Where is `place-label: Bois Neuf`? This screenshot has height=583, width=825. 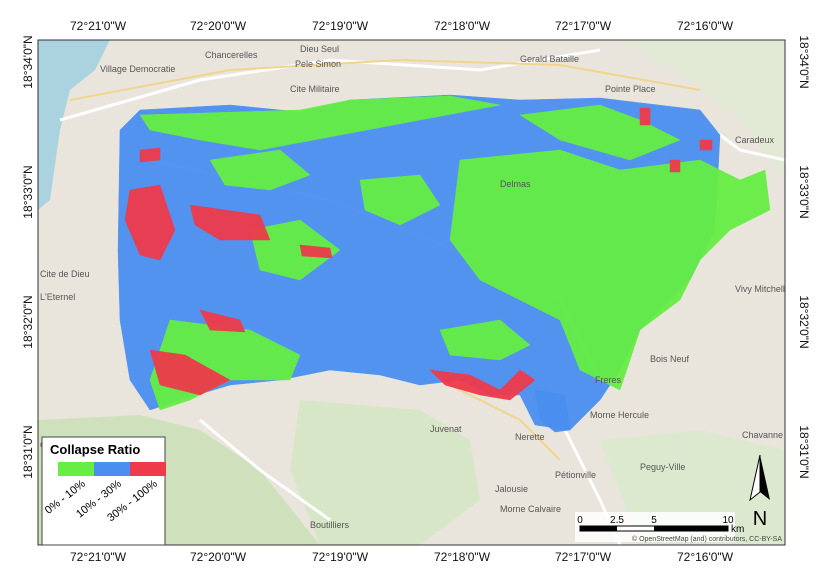 place-label: Bois Neuf is located at coordinates (670, 359).